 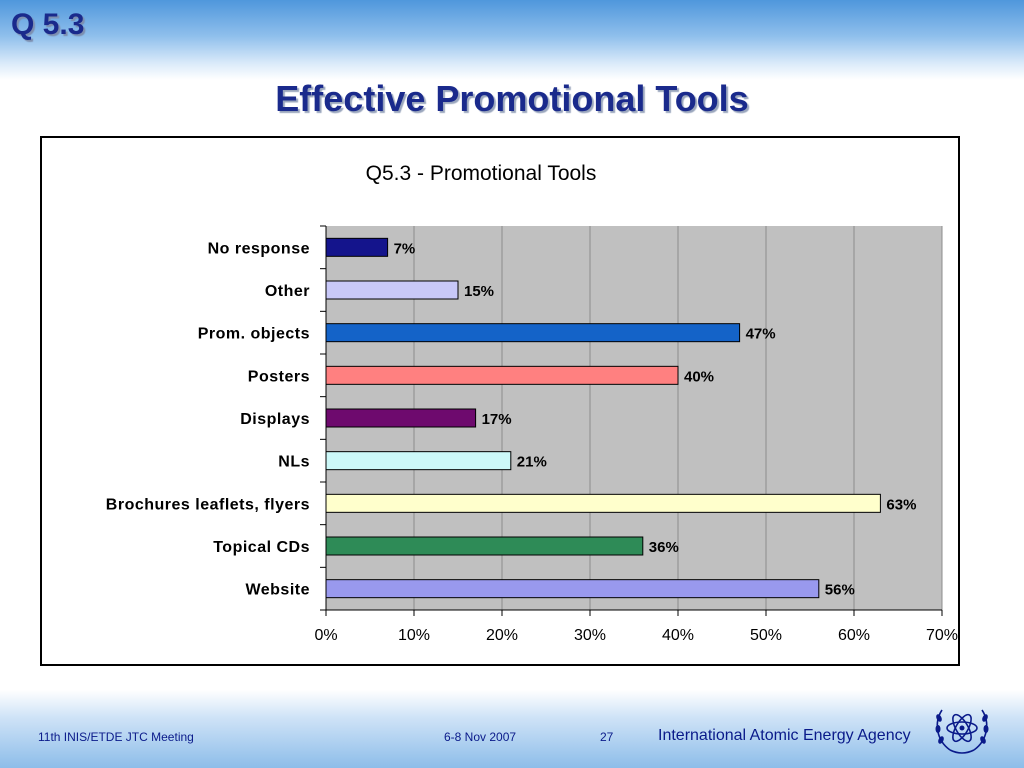 What do you see at coordinates (699, 376) in the screenshot?
I see `data-label: 40%` at bounding box center [699, 376].